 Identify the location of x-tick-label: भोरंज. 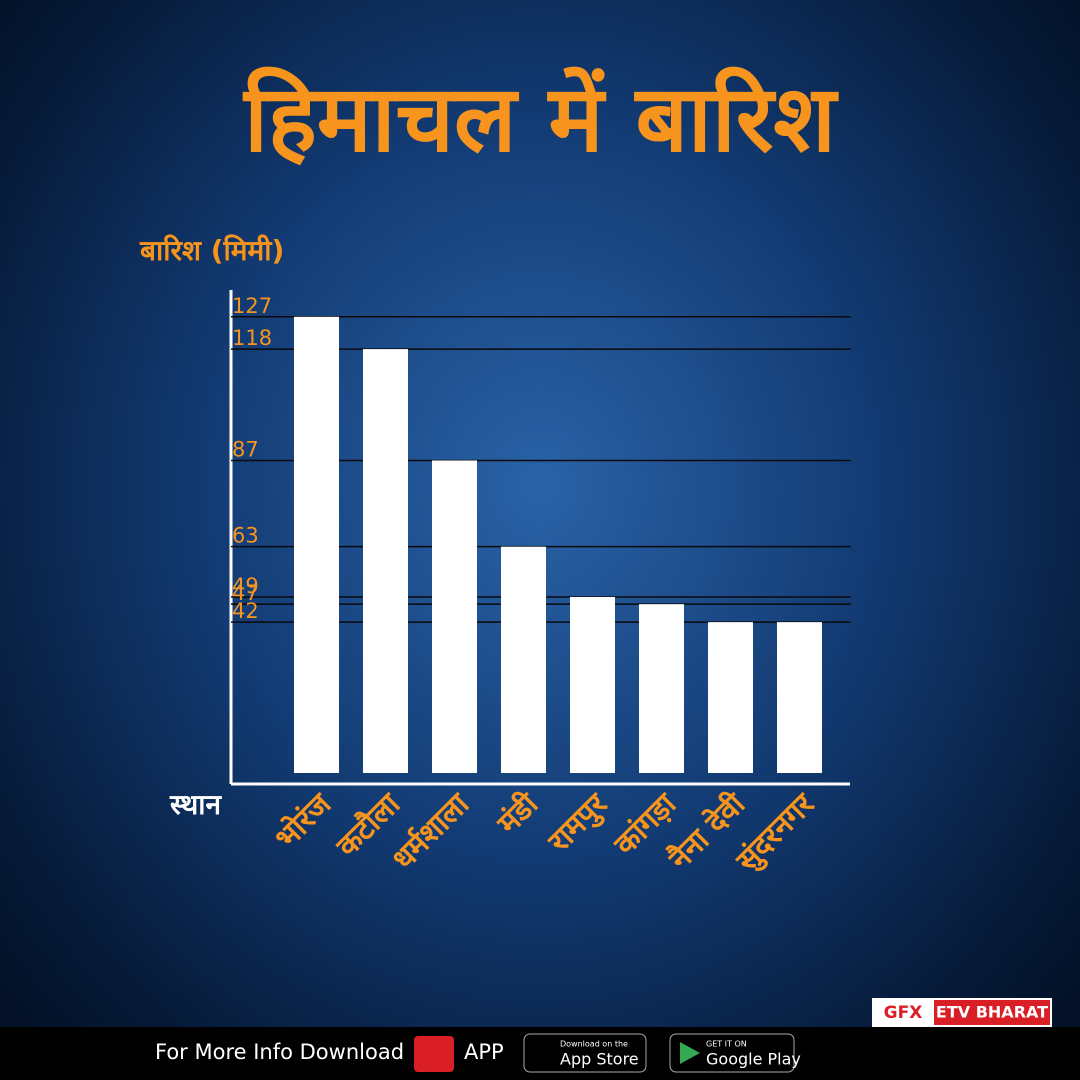
(304, 821).